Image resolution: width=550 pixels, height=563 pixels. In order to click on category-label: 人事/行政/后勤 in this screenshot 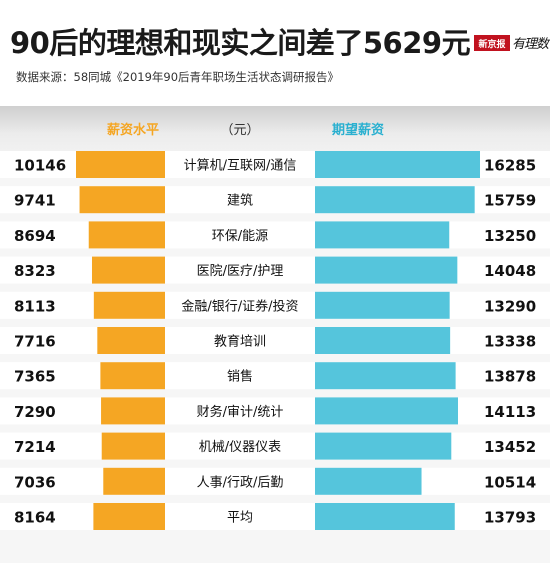, I will do `click(240, 482)`.